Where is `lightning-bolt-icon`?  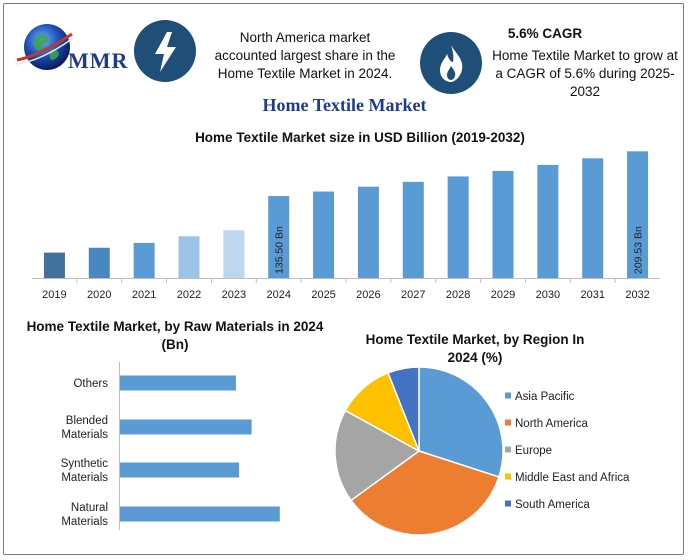 lightning-bolt-icon is located at coordinates (165, 51).